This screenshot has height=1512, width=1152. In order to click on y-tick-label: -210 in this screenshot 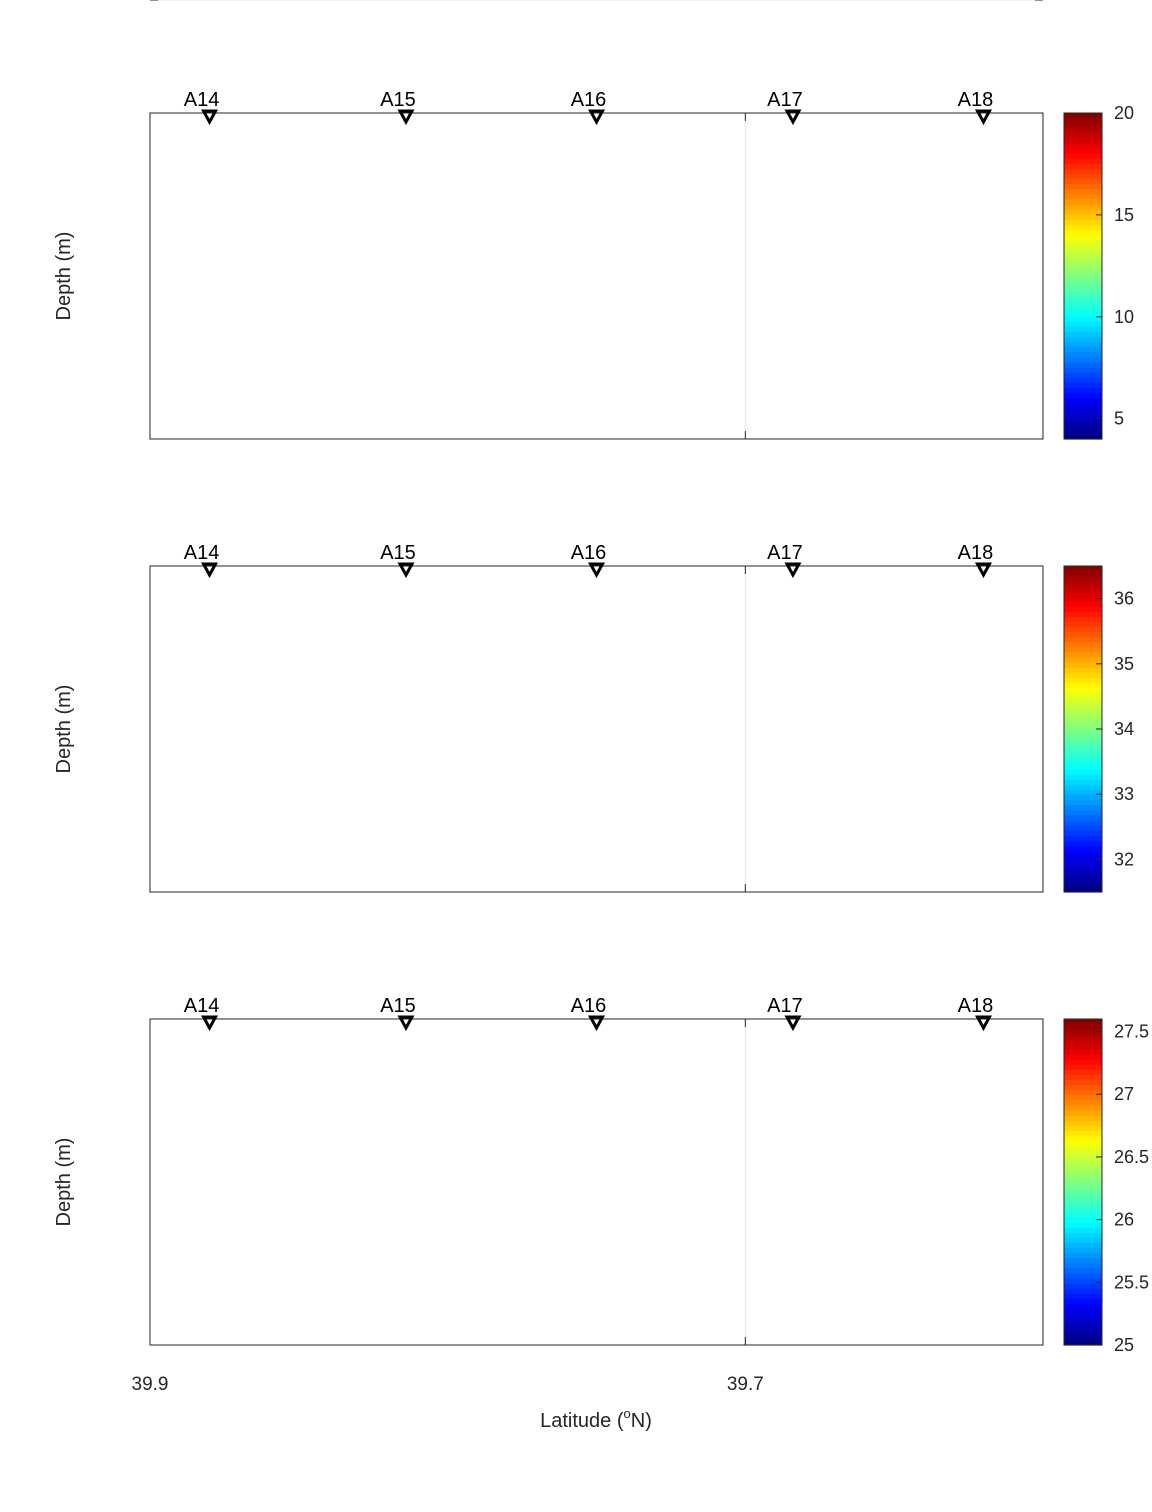, I will do `click(121, 2)`.